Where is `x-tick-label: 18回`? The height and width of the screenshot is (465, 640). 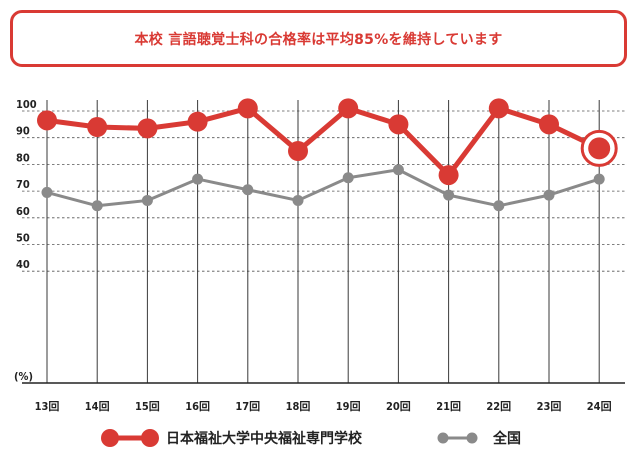
x-tick-label: 18回 is located at coordinates (298, 406).